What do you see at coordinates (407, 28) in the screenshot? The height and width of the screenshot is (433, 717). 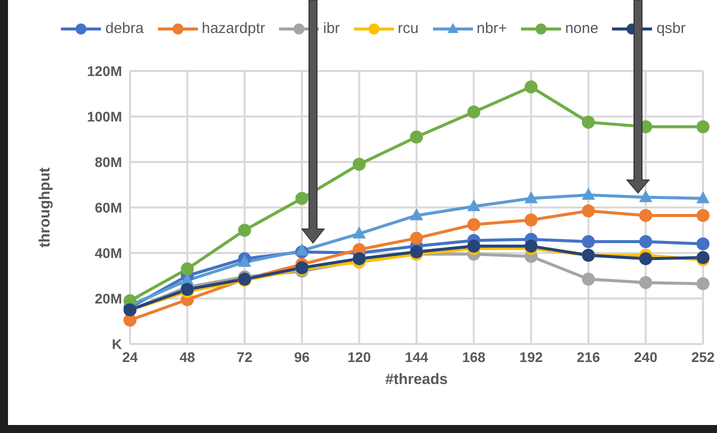 I see `legend-label: rcu` at bounding box center [407, 28].